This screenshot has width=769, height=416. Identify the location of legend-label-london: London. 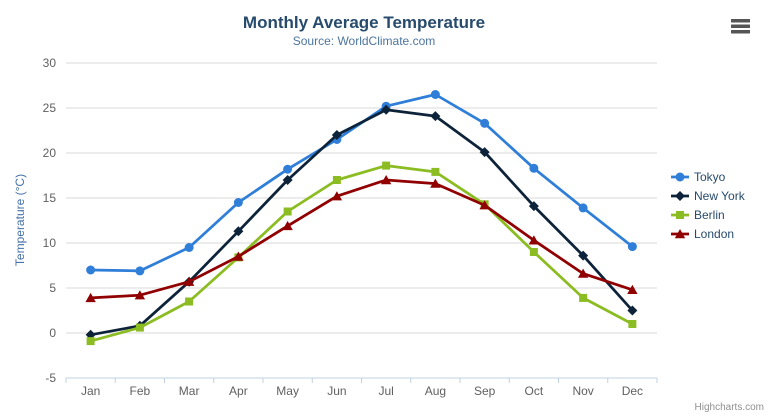
(714, 234).